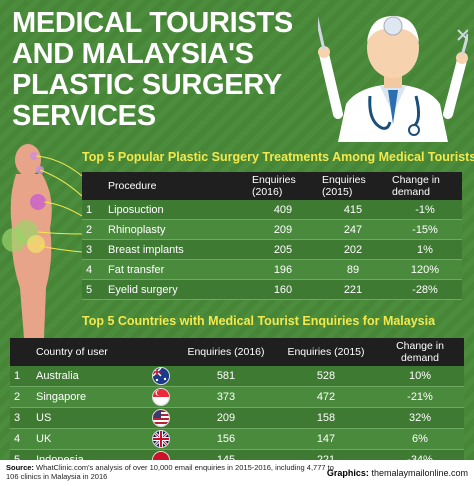 The height and width of the screenshot is (486, 474). I want to click on table-row: 1 Australia 581 528 10%, so click(237, 376).